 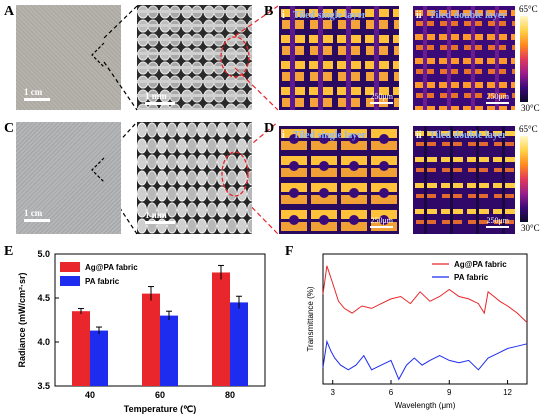 I want to click on y-tick-label: 4.0, so click(x=43, y=342).